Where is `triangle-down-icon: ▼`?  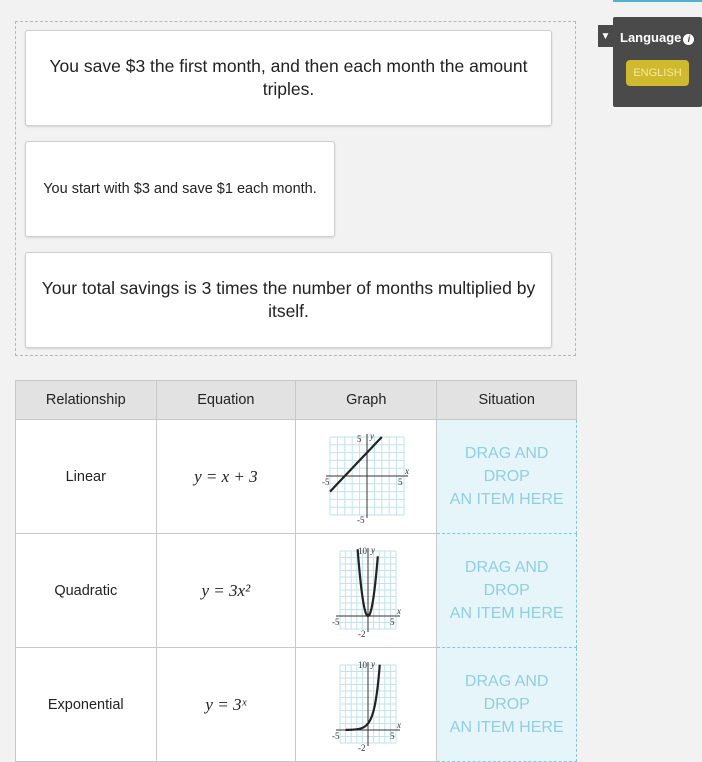 triangle-down-icon: ▼ is located at coordinates (605, 36).